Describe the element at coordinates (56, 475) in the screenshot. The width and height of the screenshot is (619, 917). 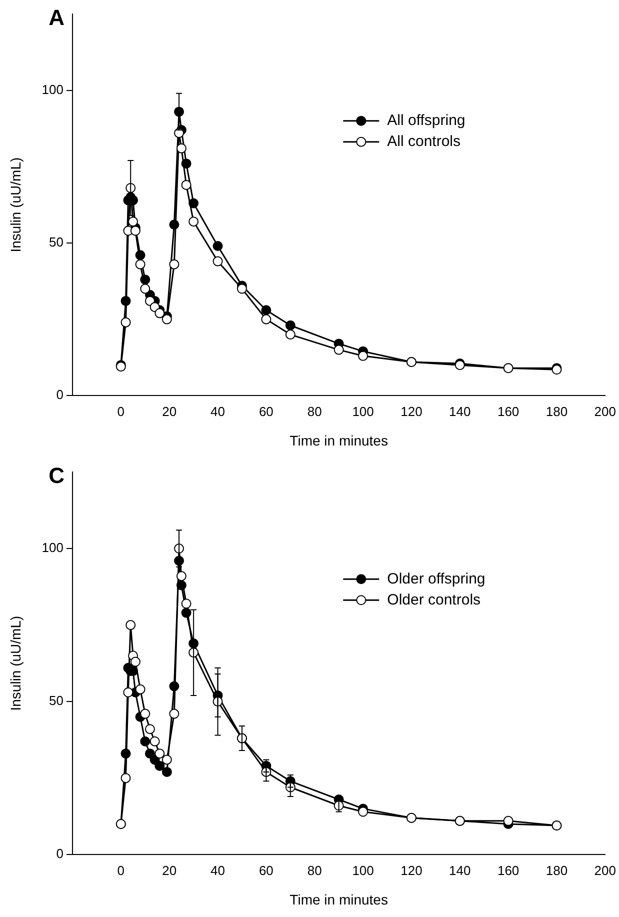
I see `chart-title: C` at that location.